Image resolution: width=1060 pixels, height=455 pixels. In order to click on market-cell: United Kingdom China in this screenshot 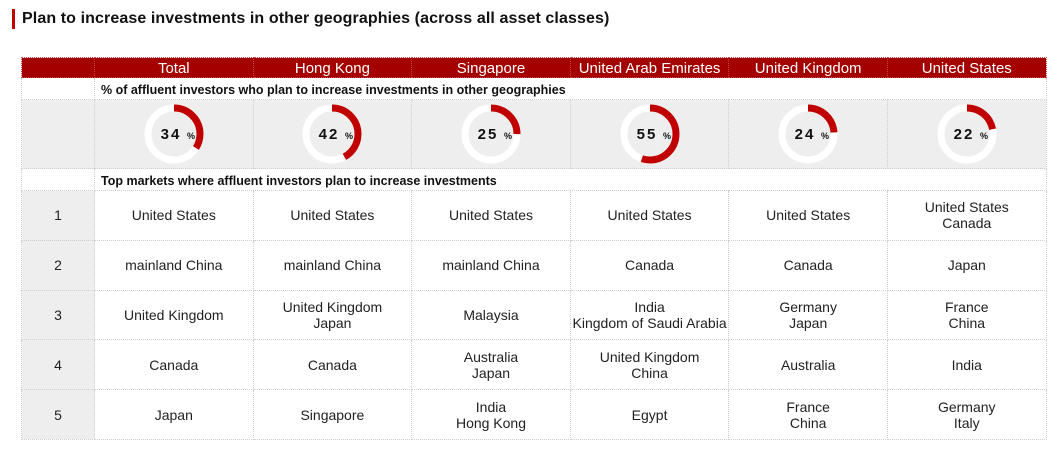, I will do `click(649, 365)`.